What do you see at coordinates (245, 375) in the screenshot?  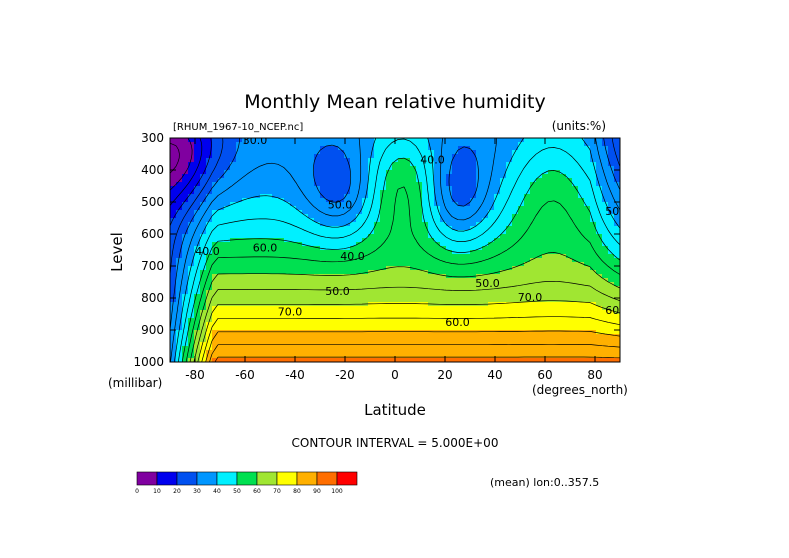 I see `x-tick-label: -60` at bounding box center [245, 375].